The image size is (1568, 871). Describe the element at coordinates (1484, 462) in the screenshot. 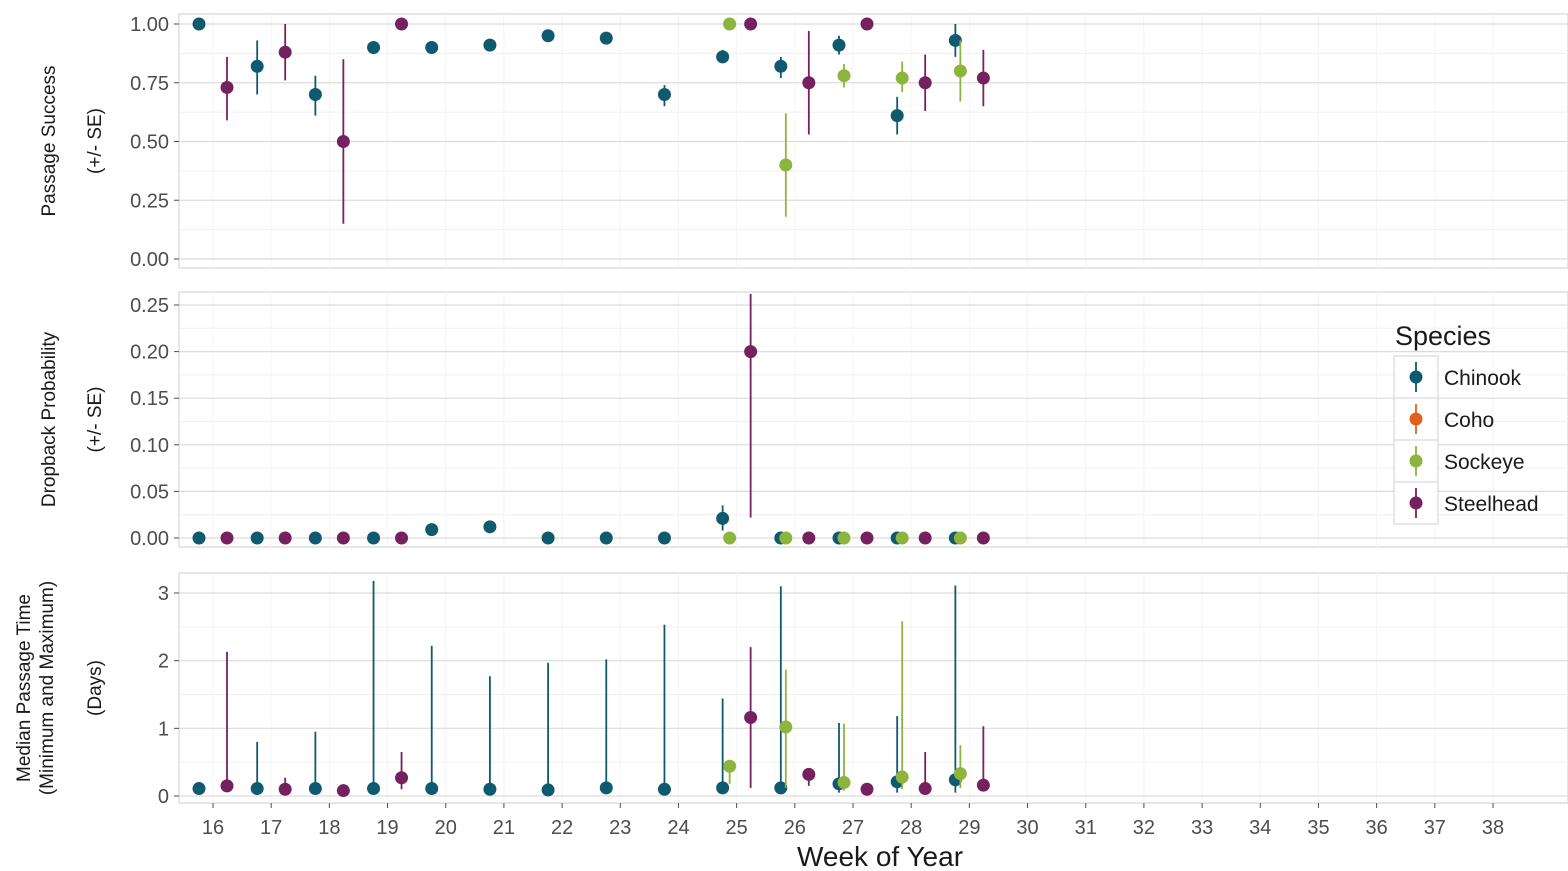

I see `legend-label: Sockeye` at that location.